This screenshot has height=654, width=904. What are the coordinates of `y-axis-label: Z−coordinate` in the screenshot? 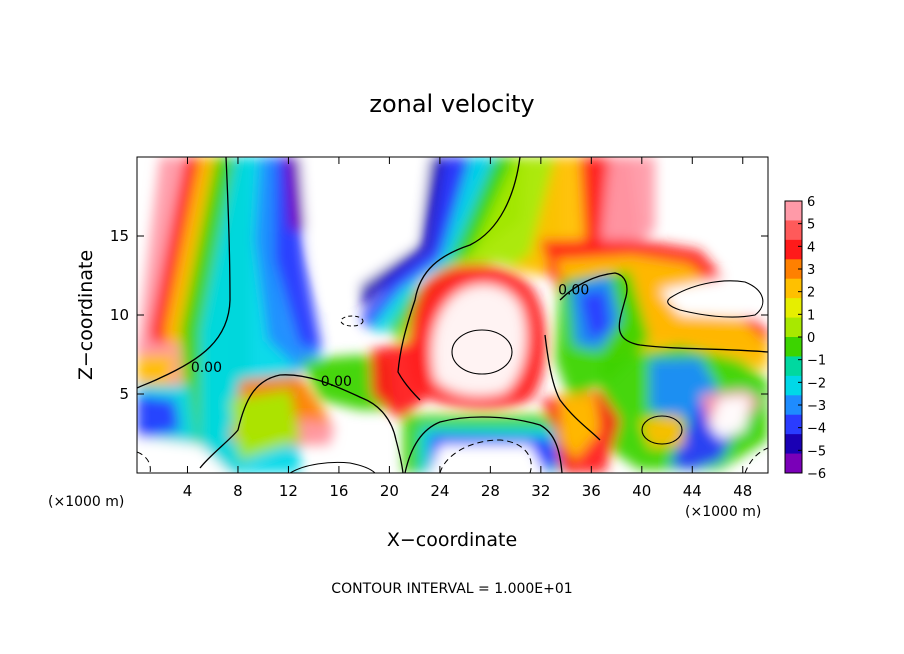 It's located at (86, 315).